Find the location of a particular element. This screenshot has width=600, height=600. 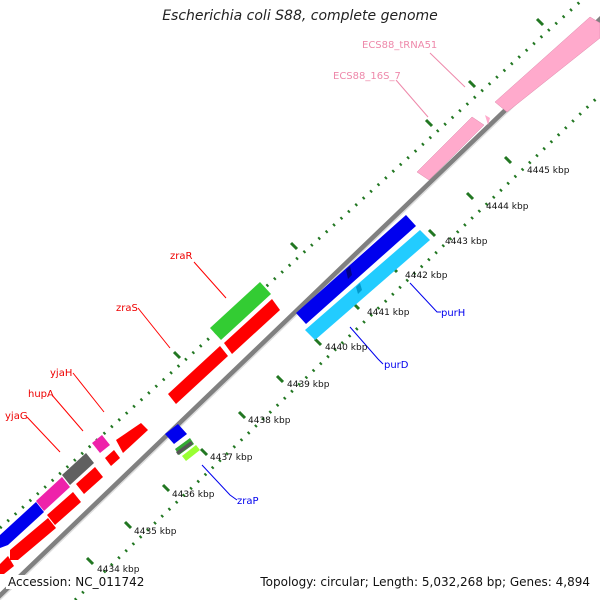

connector-purH is located at coordinates (425, 297).